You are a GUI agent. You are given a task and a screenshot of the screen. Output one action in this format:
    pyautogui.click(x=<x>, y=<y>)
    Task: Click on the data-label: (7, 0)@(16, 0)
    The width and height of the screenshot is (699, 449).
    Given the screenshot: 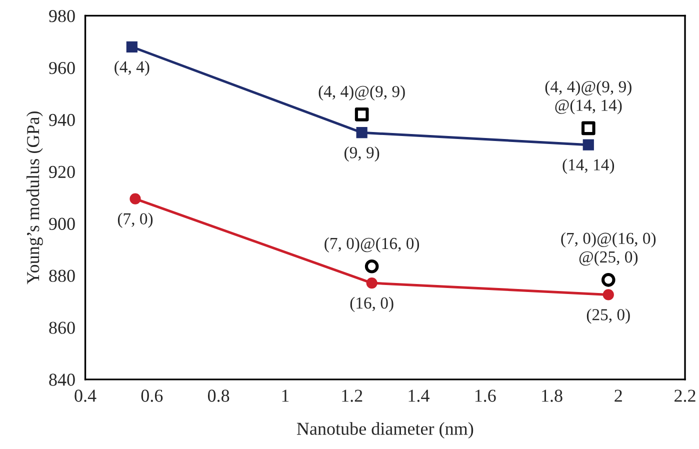 What is the action you would take?
    pyautogui.click(x=372, y=245)
    